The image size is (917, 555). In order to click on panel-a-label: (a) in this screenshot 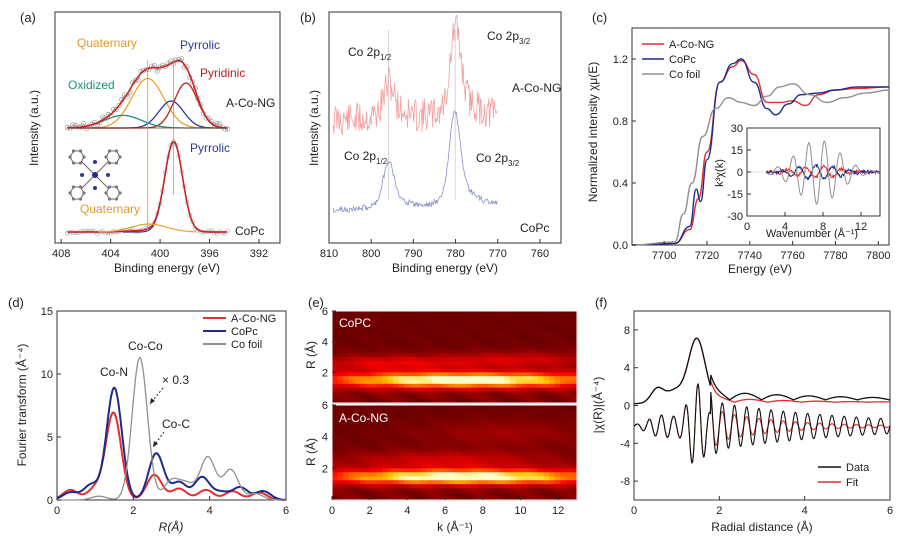, I will do `click(28, 17)`.